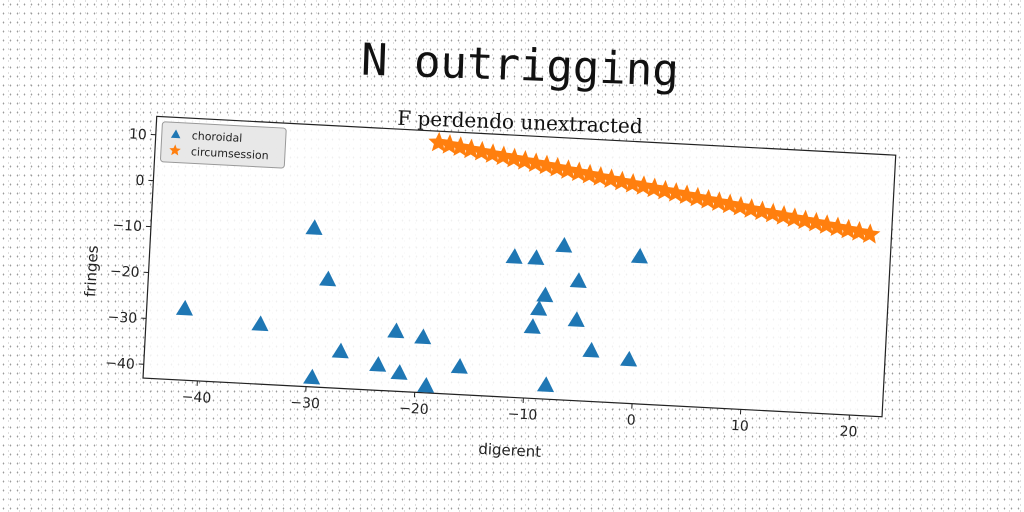 The height and width of the screenshot is (512, 1024). I want to click on x-tick-label: 10, so click(740, 426).